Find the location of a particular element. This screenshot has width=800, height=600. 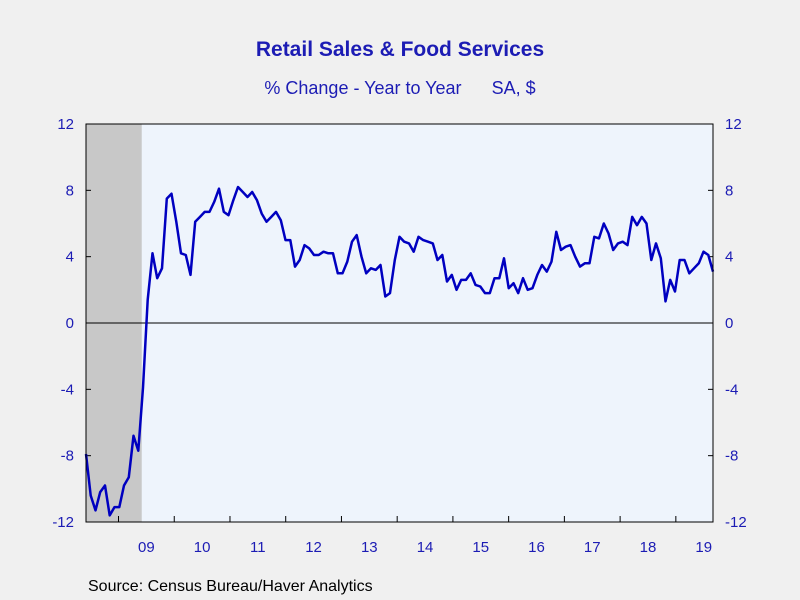

y-tick-label-left: 0 is located at coordinates (70, 323).